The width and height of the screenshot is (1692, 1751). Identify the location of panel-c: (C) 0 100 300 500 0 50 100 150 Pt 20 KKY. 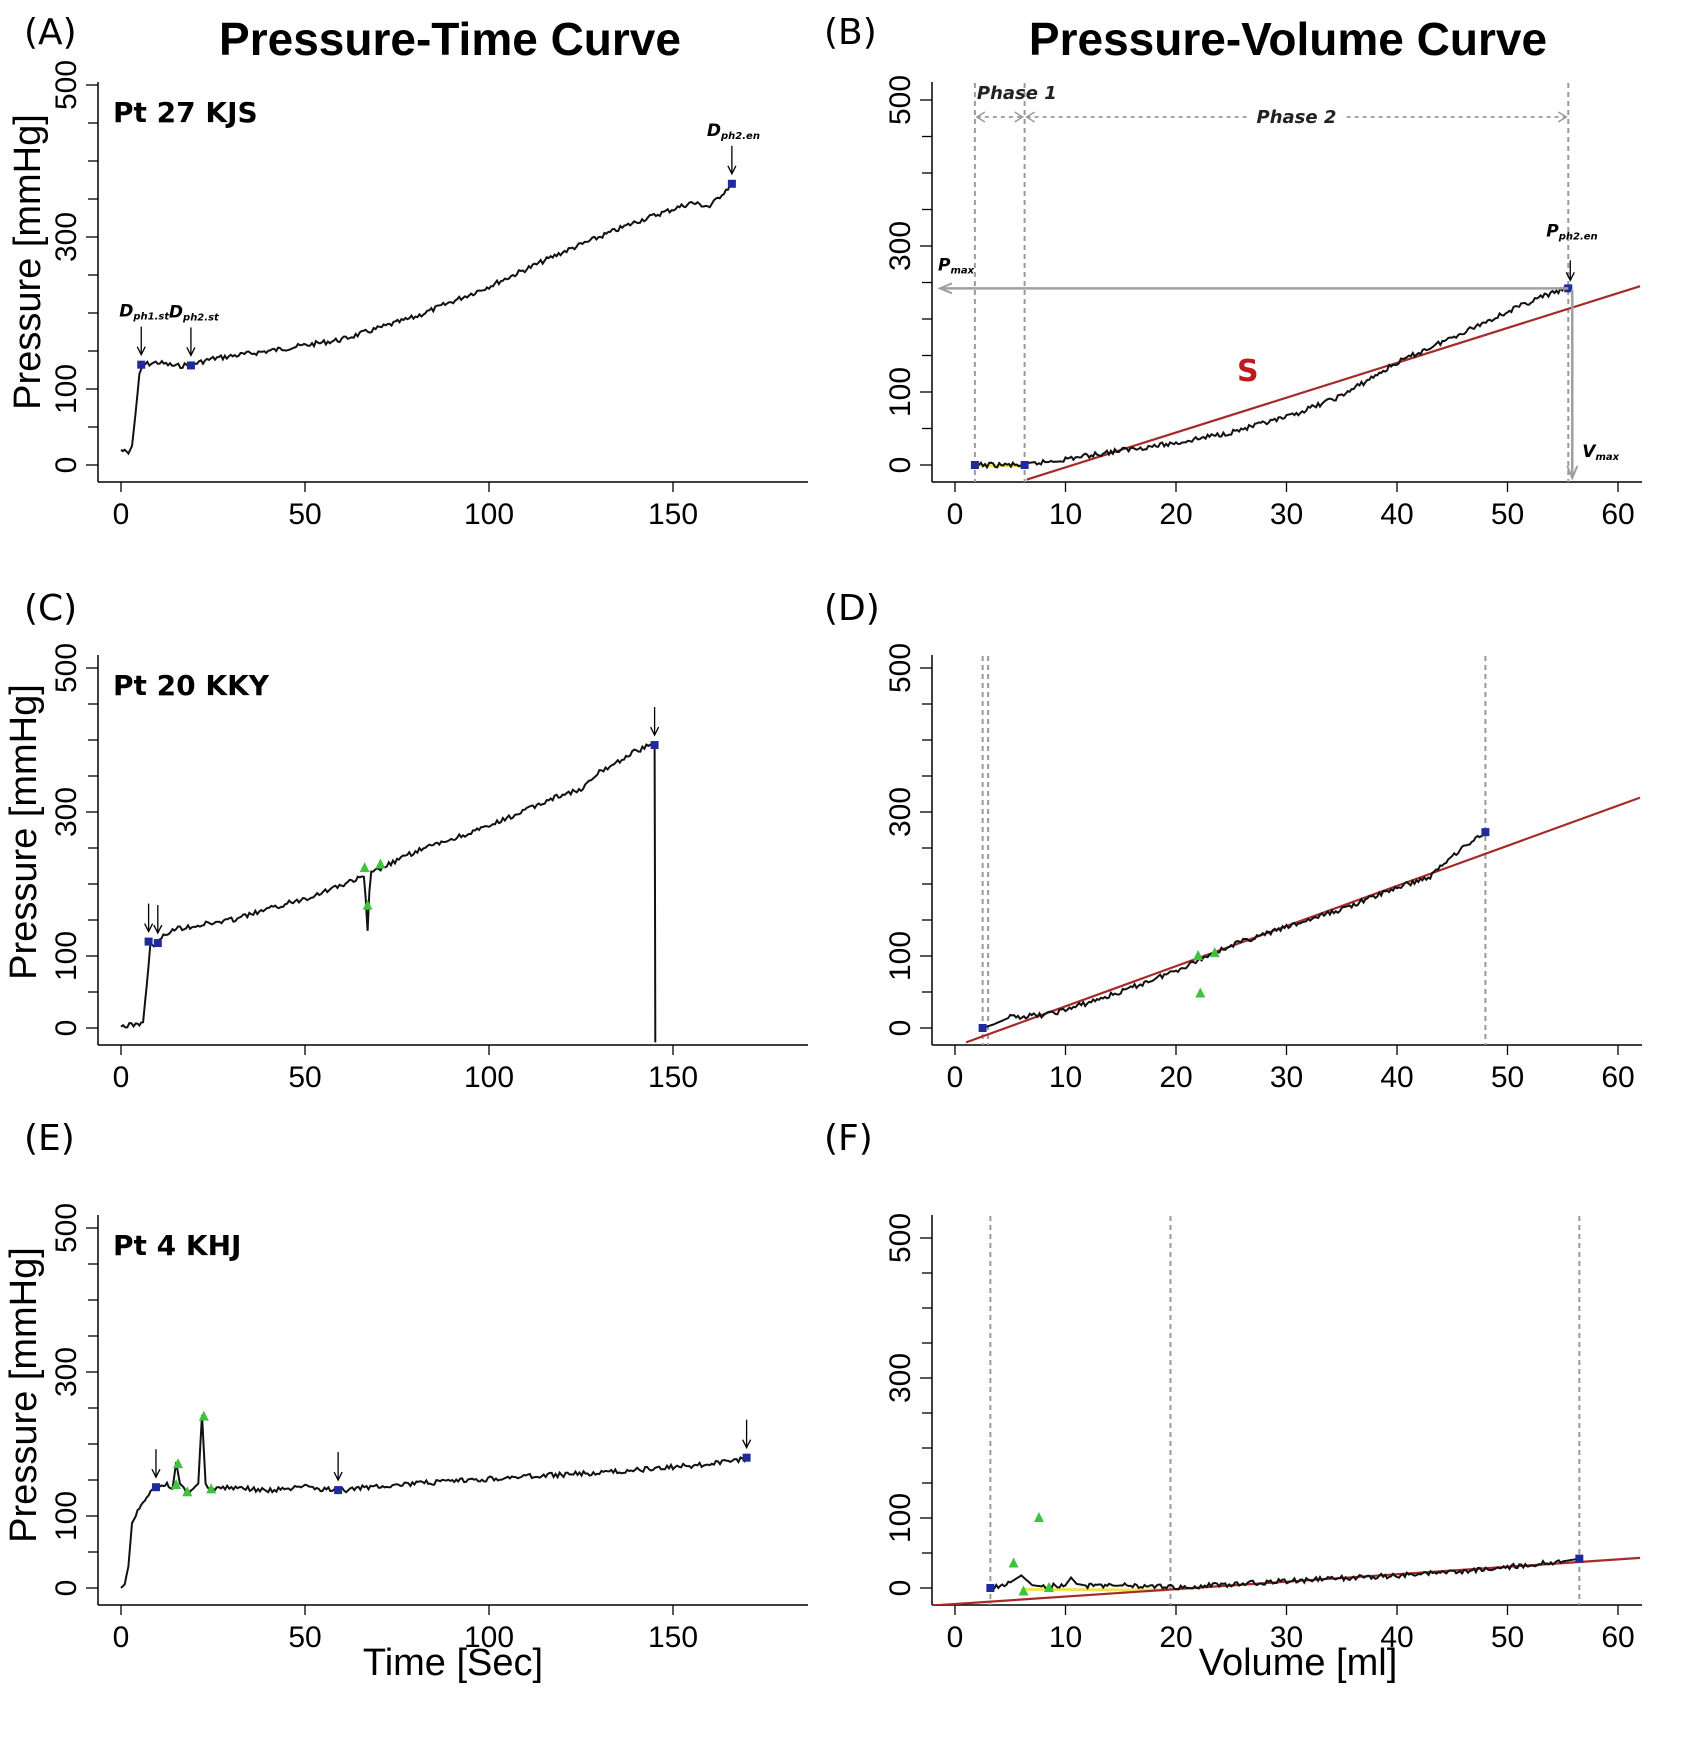
(416, 841).